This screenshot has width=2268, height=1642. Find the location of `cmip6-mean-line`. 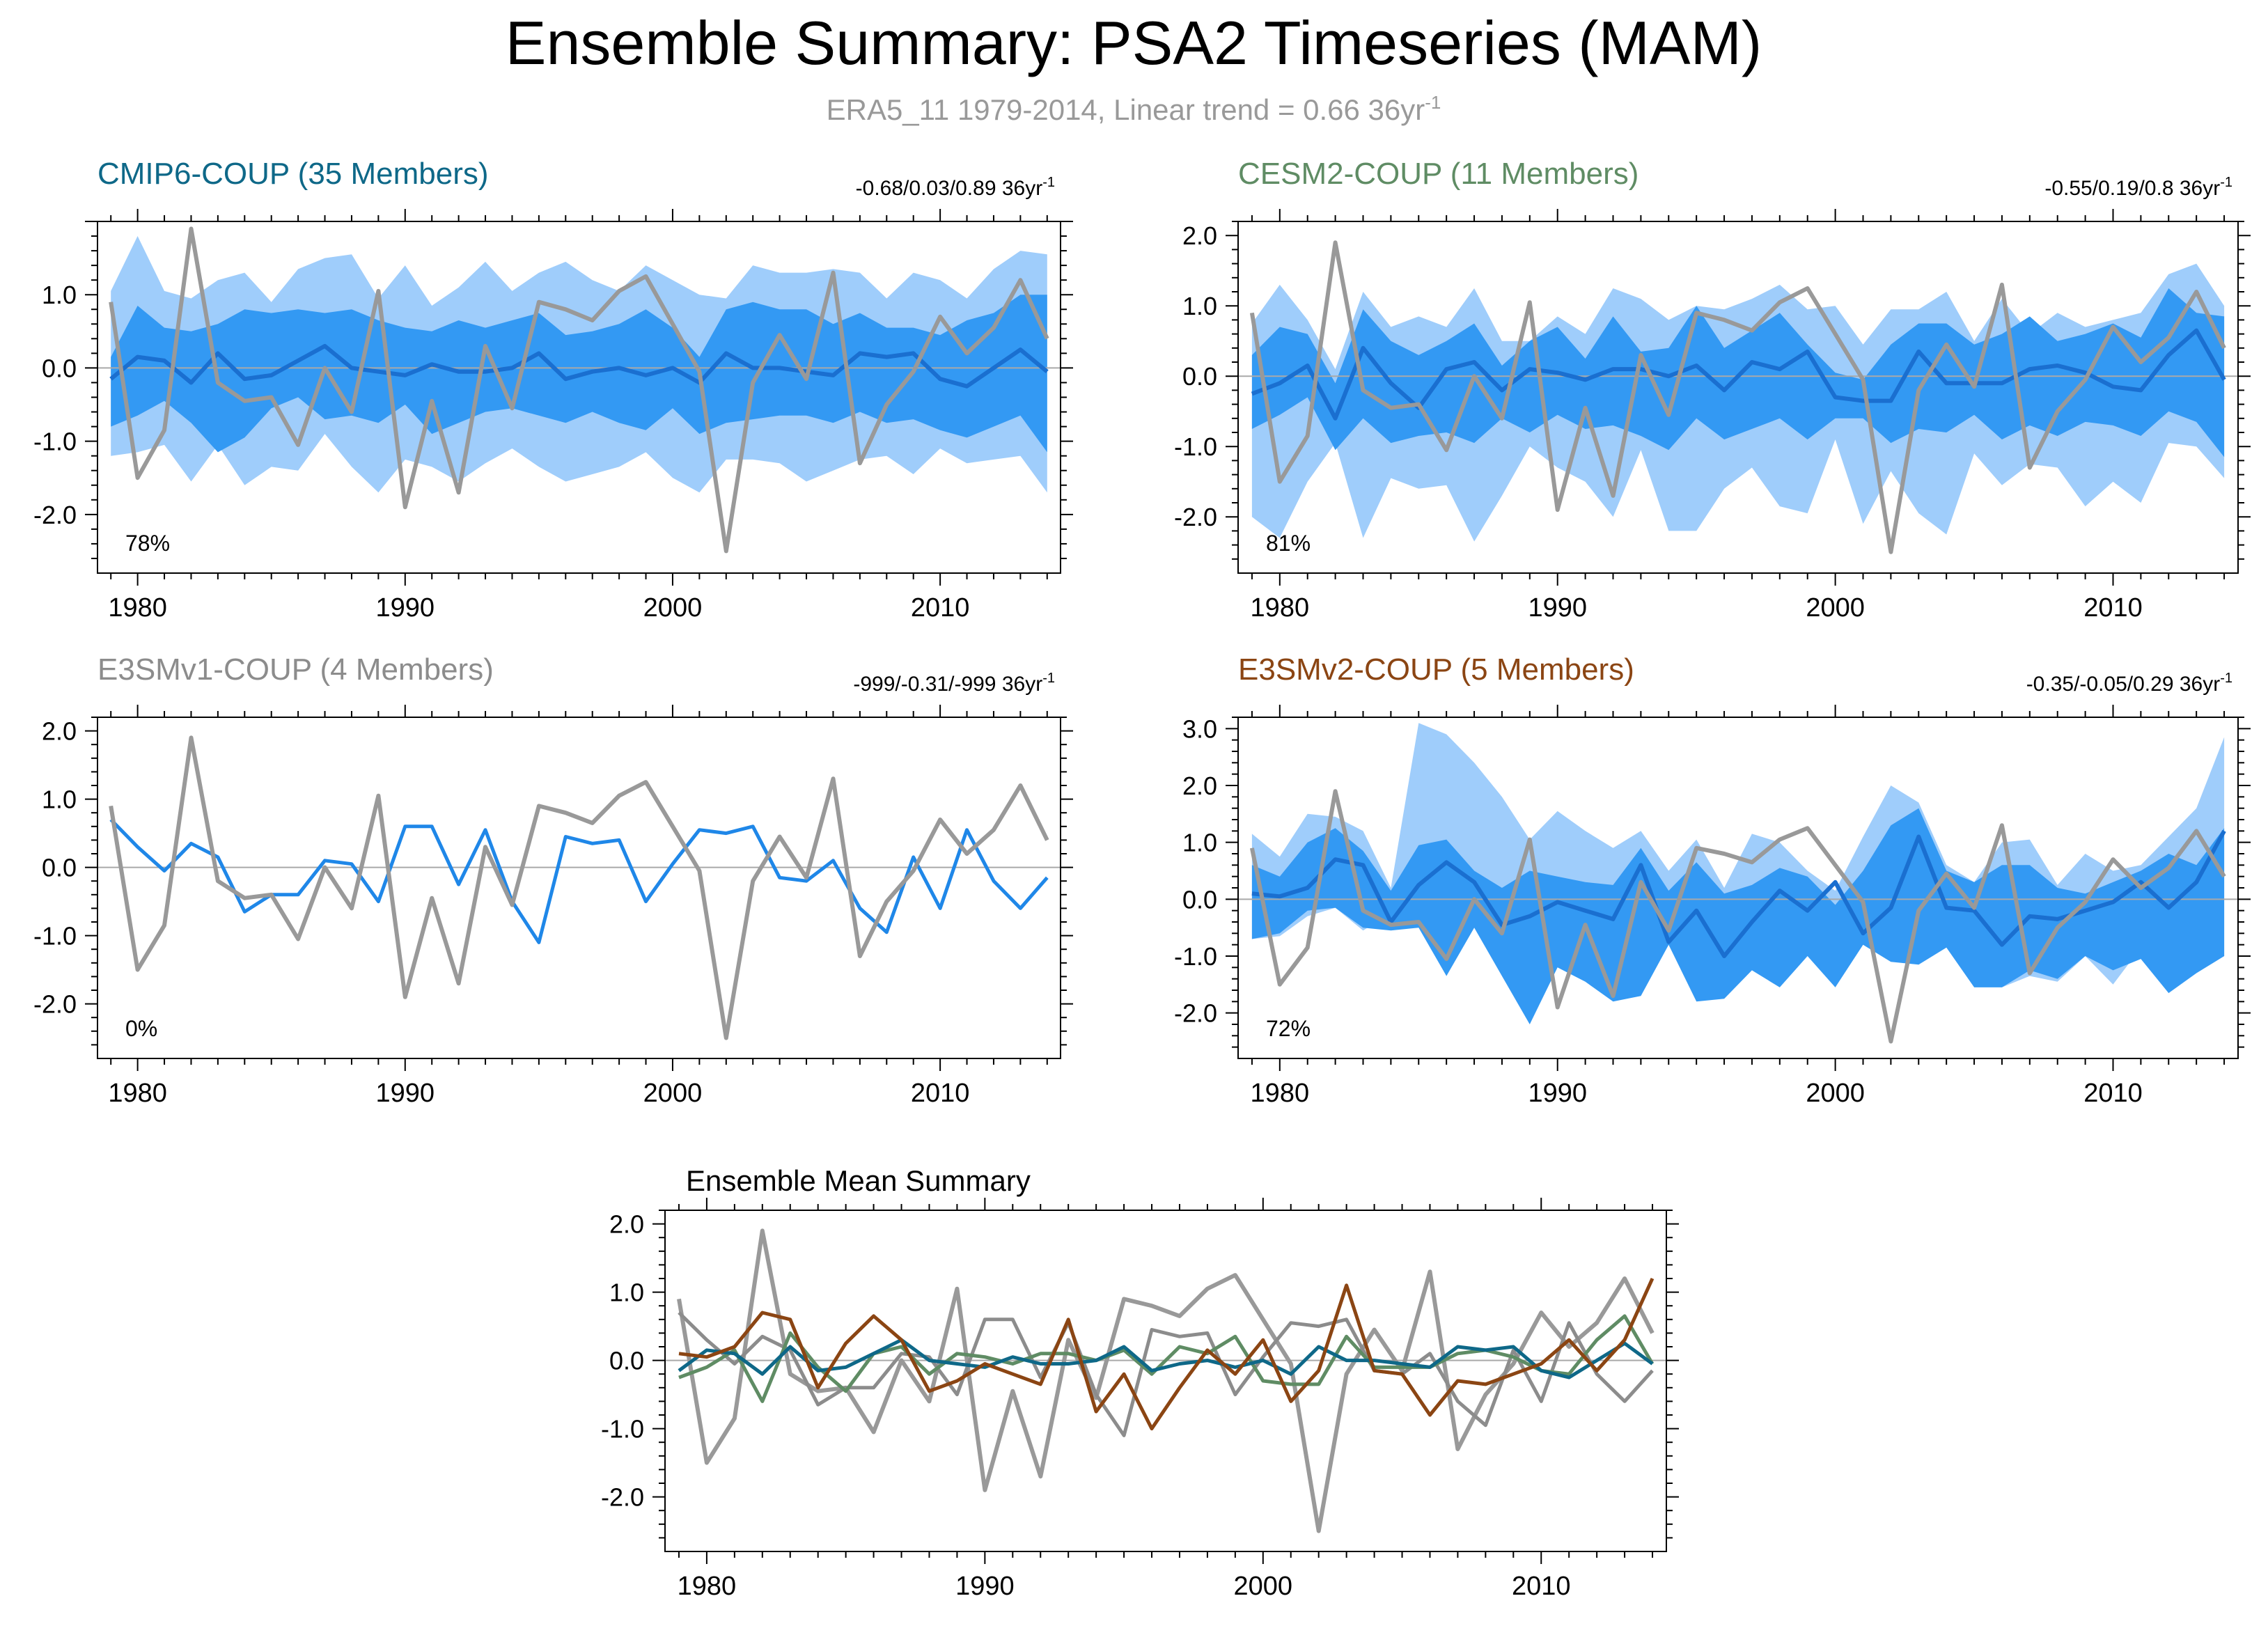

cmip6-mean-line is located at coordinates (1166, 1358).